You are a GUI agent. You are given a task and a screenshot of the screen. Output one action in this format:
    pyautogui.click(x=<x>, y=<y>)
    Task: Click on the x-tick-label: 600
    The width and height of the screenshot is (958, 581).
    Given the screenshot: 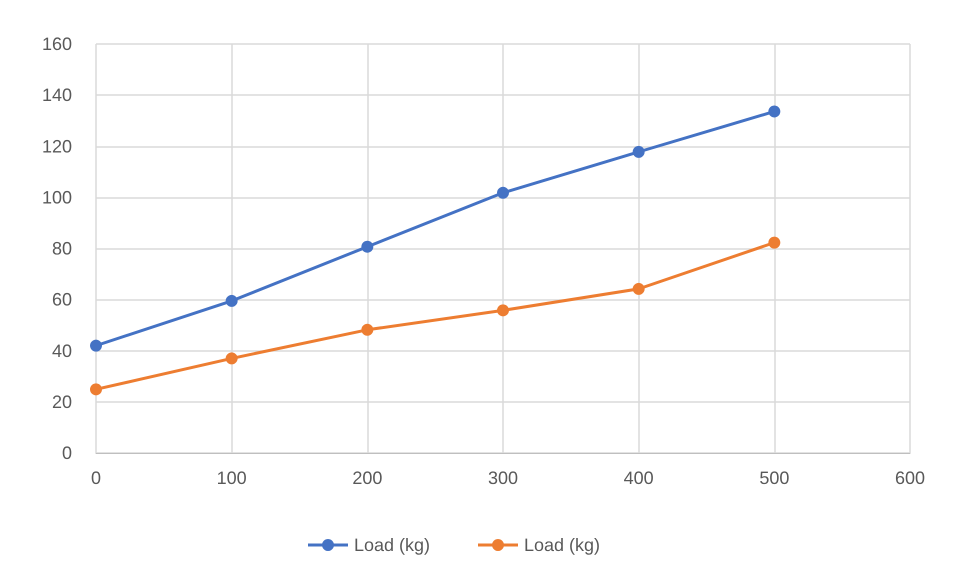 What is the action you would take?
    pyautogui.click(x=910, y=478)
    